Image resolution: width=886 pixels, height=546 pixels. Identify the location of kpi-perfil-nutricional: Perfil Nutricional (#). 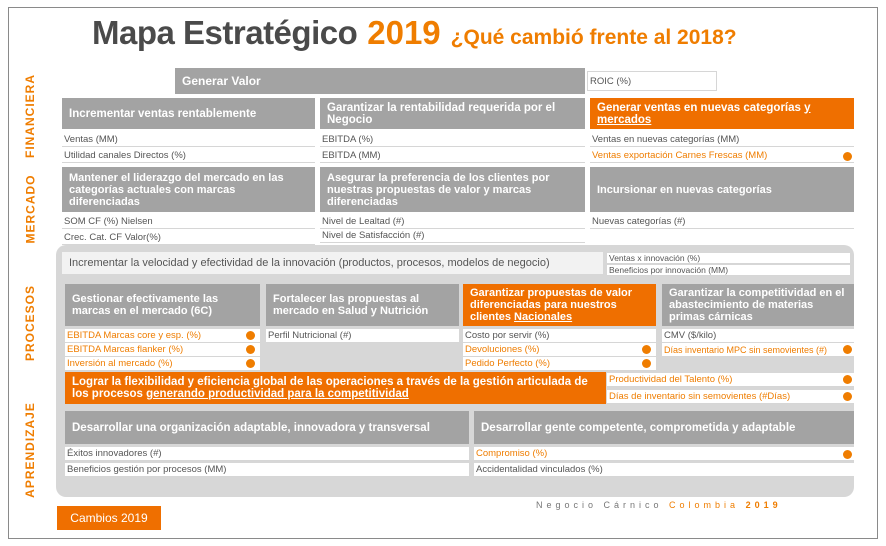
(362, 336).